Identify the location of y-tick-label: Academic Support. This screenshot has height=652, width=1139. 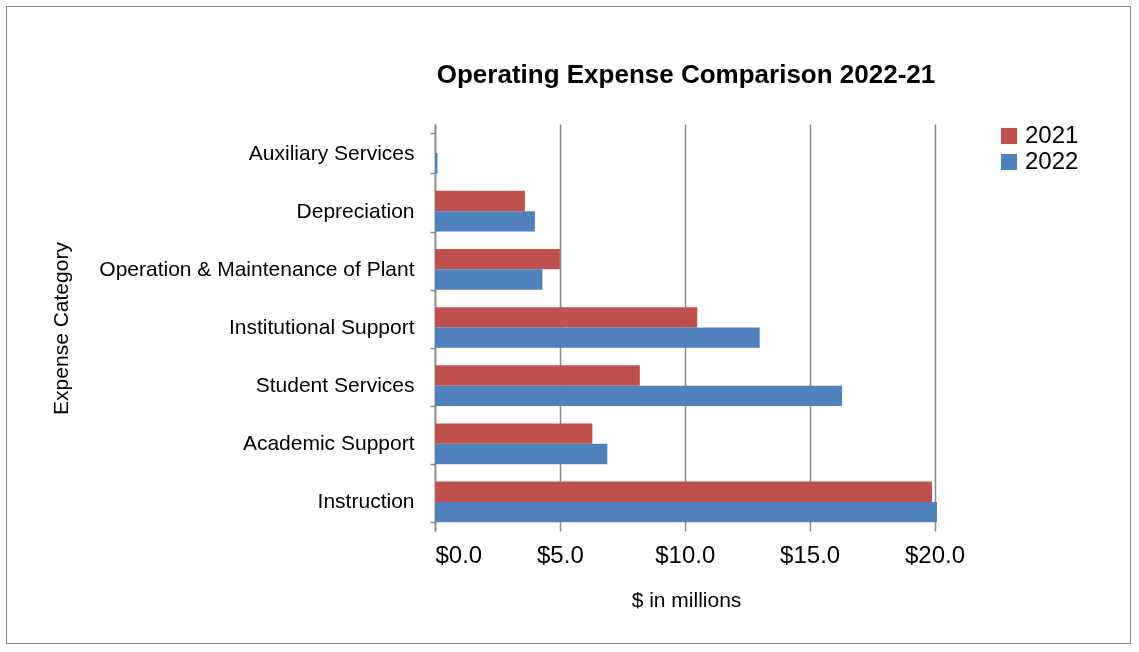
(328, 443).